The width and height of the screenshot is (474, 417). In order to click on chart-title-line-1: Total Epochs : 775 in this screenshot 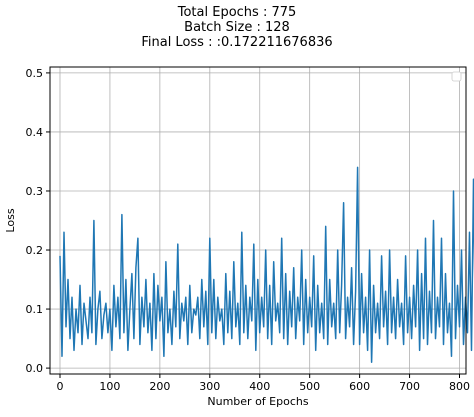, I will do `click(237, 12)`.